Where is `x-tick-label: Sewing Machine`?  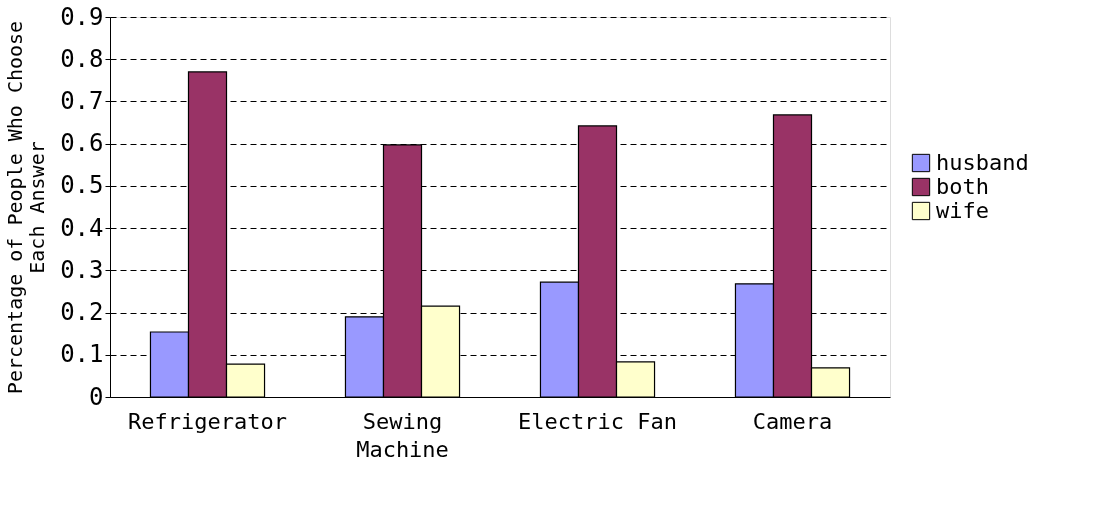 x-tick-label: Sewing Machine is located at coordinates (402, 435).